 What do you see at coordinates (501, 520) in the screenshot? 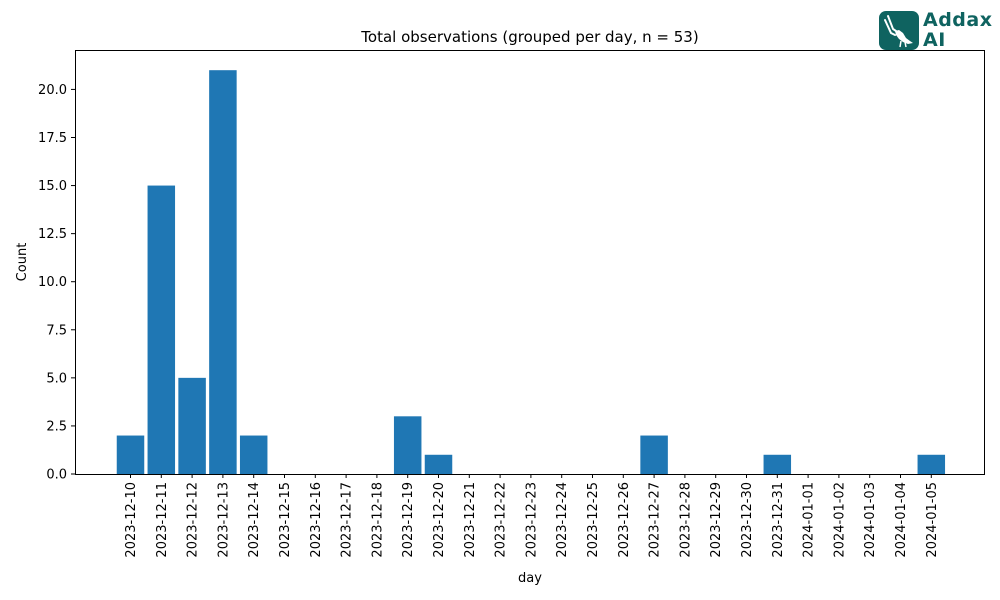
I see `x-tick-label: 2023-12-22` at bounding box center [501, 520].